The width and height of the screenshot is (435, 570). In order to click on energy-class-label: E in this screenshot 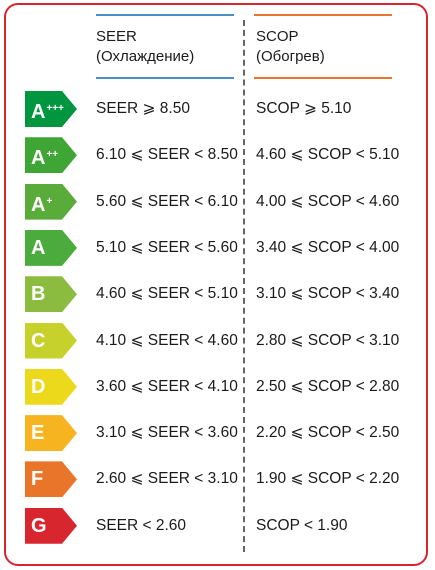, I will do `click(37, 433)`.